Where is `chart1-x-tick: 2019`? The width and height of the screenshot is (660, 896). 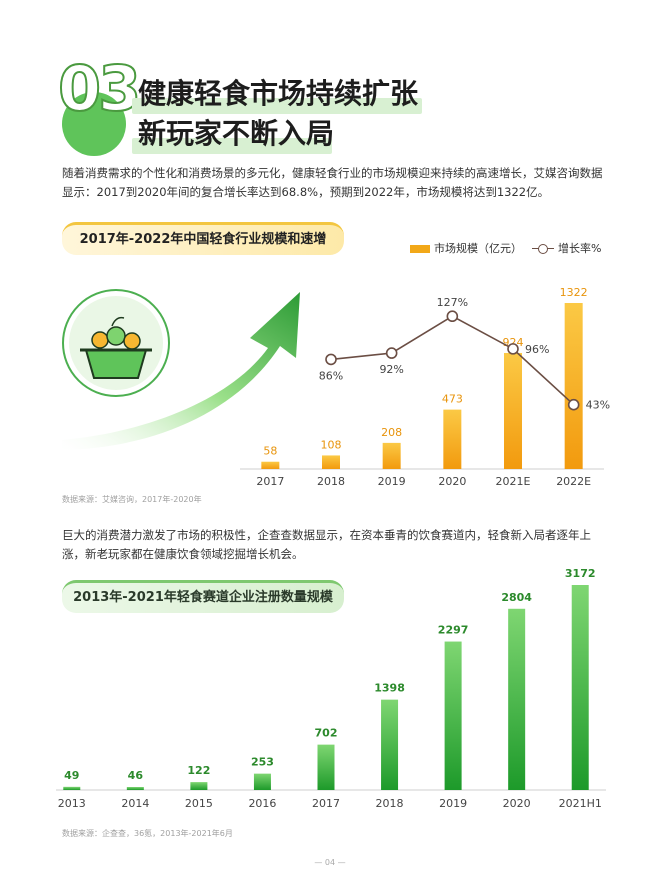 chart1-x-tick: 2019 is located at coordinates (392, 481).